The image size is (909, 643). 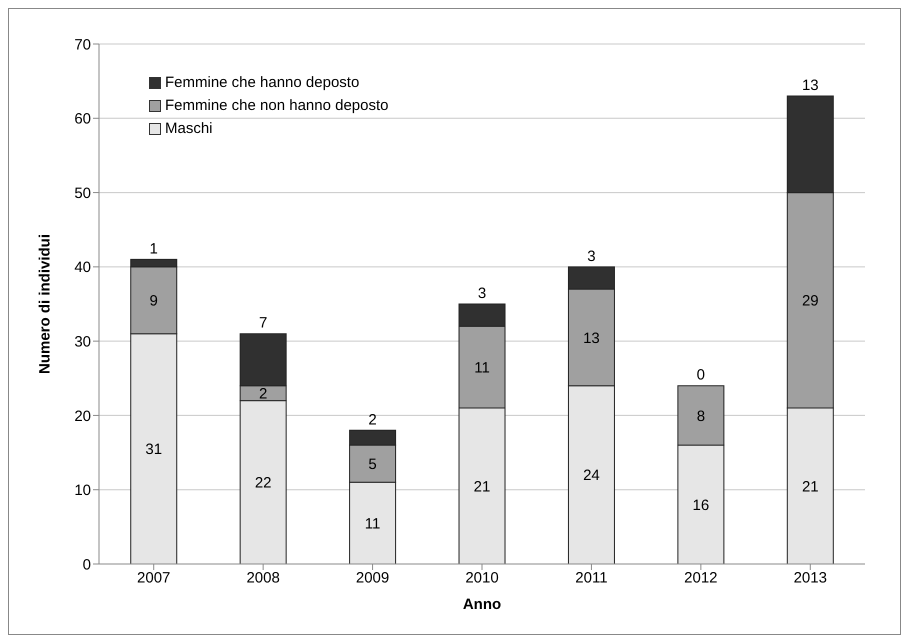 What do you see at coordinates (153, 449) in the screenshot?
I see `data-label: 31` at bounding box center [153, 449].